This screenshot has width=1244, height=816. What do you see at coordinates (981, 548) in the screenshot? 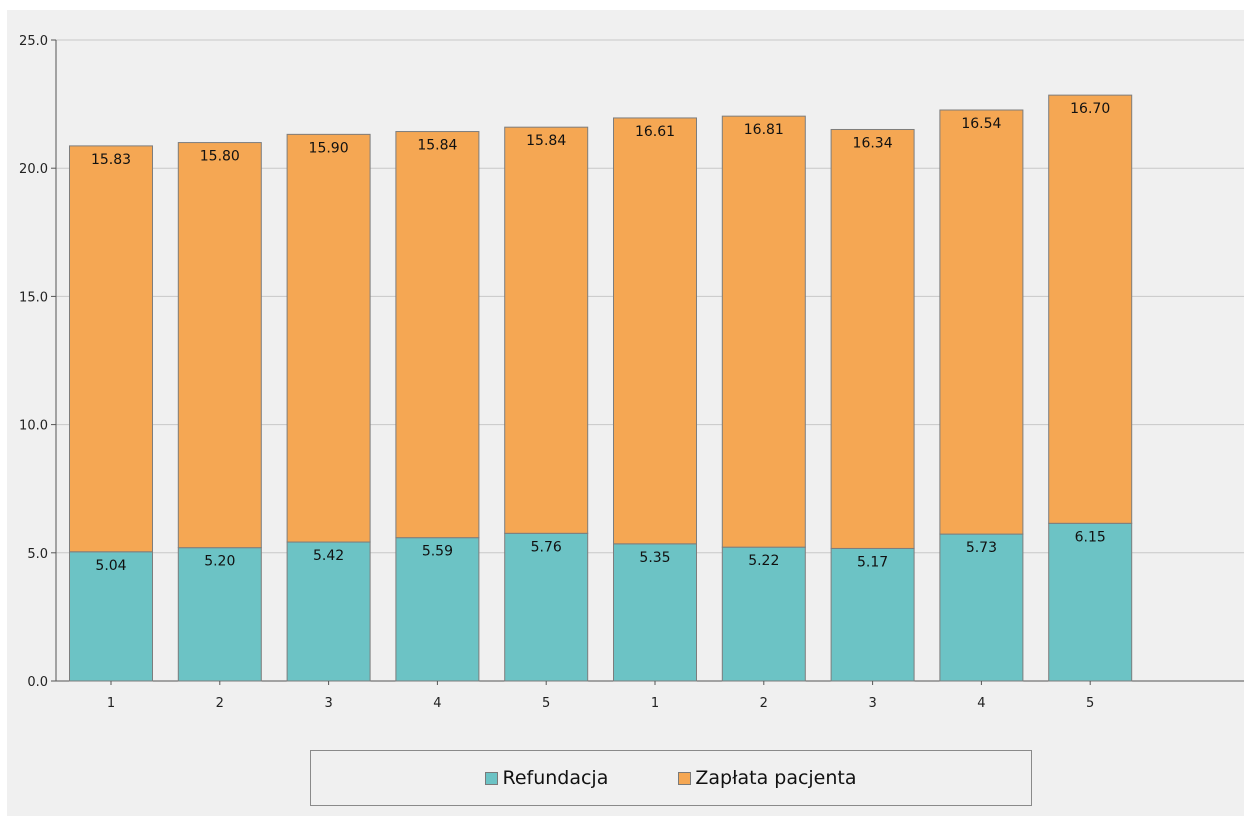
I see `data-label-refundacja-8: 5.73` at bounding box center [981, 548].